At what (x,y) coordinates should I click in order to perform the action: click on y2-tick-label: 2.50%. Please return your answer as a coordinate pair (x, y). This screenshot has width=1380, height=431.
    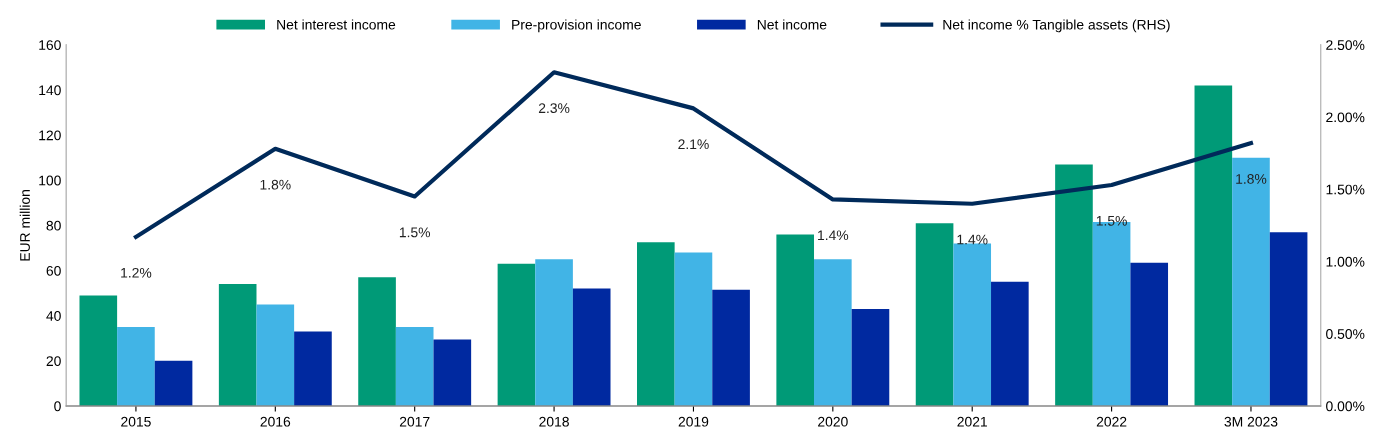
    Looking at the image, I should click on (1345, 45).